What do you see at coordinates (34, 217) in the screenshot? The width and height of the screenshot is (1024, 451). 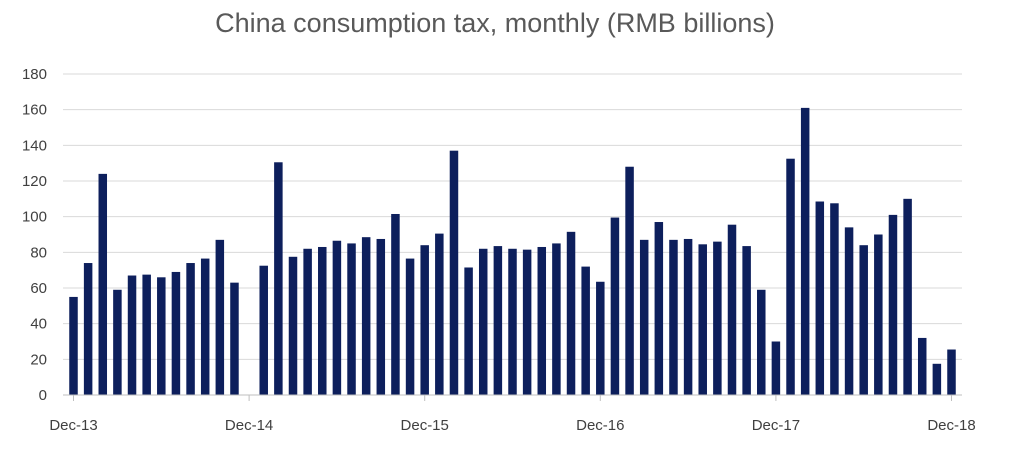 I see `y-tick-label: 100` at bounding box center [34, 217].